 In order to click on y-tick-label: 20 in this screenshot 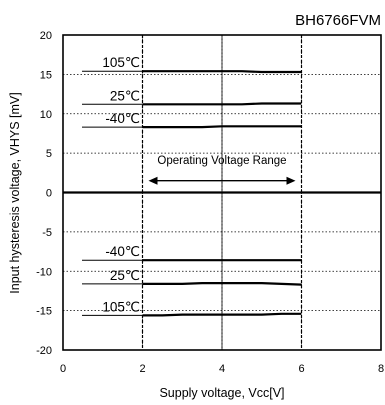, I will do `click(46, 36)`.